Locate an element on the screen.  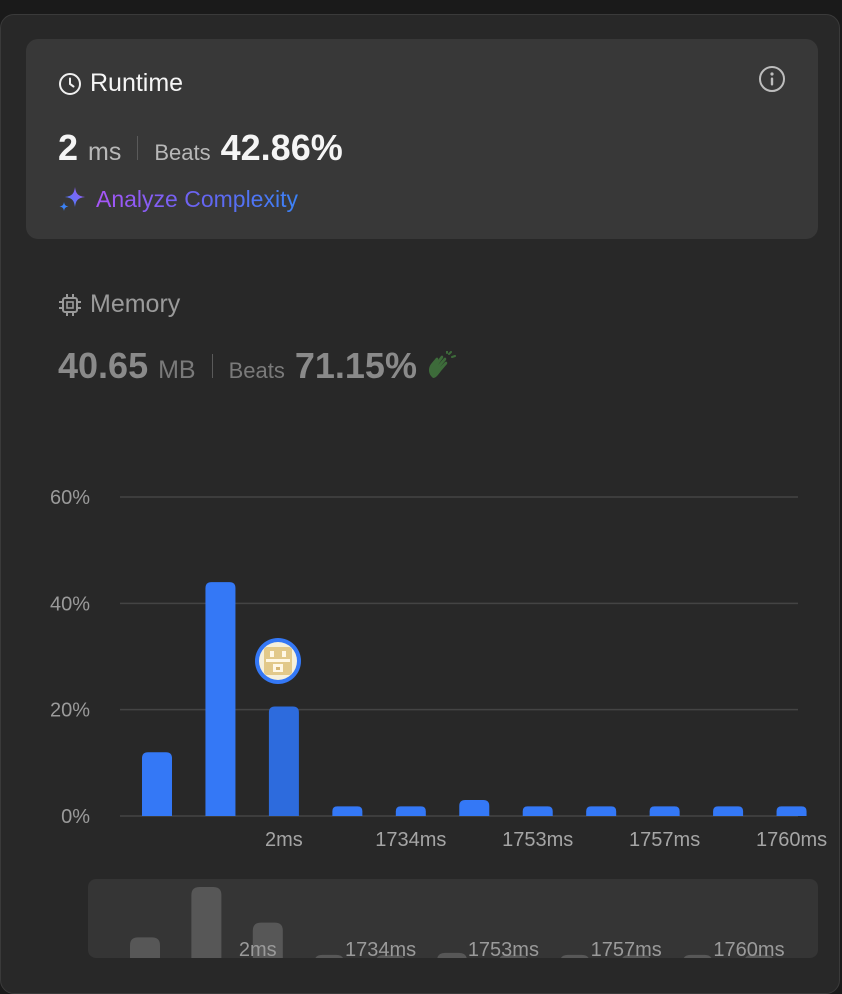
range-overview: 2ms 1734ms 1753ms 1757ms 1760ms is located at coordinates (453, 918).